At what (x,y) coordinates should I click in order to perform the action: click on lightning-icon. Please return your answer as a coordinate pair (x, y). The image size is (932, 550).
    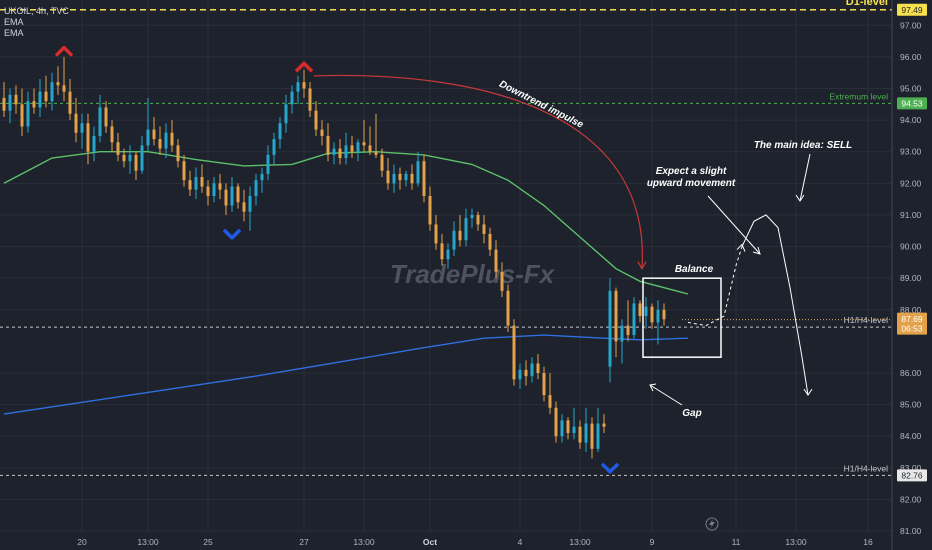
    Looking at the image, I should click on (712, 524).